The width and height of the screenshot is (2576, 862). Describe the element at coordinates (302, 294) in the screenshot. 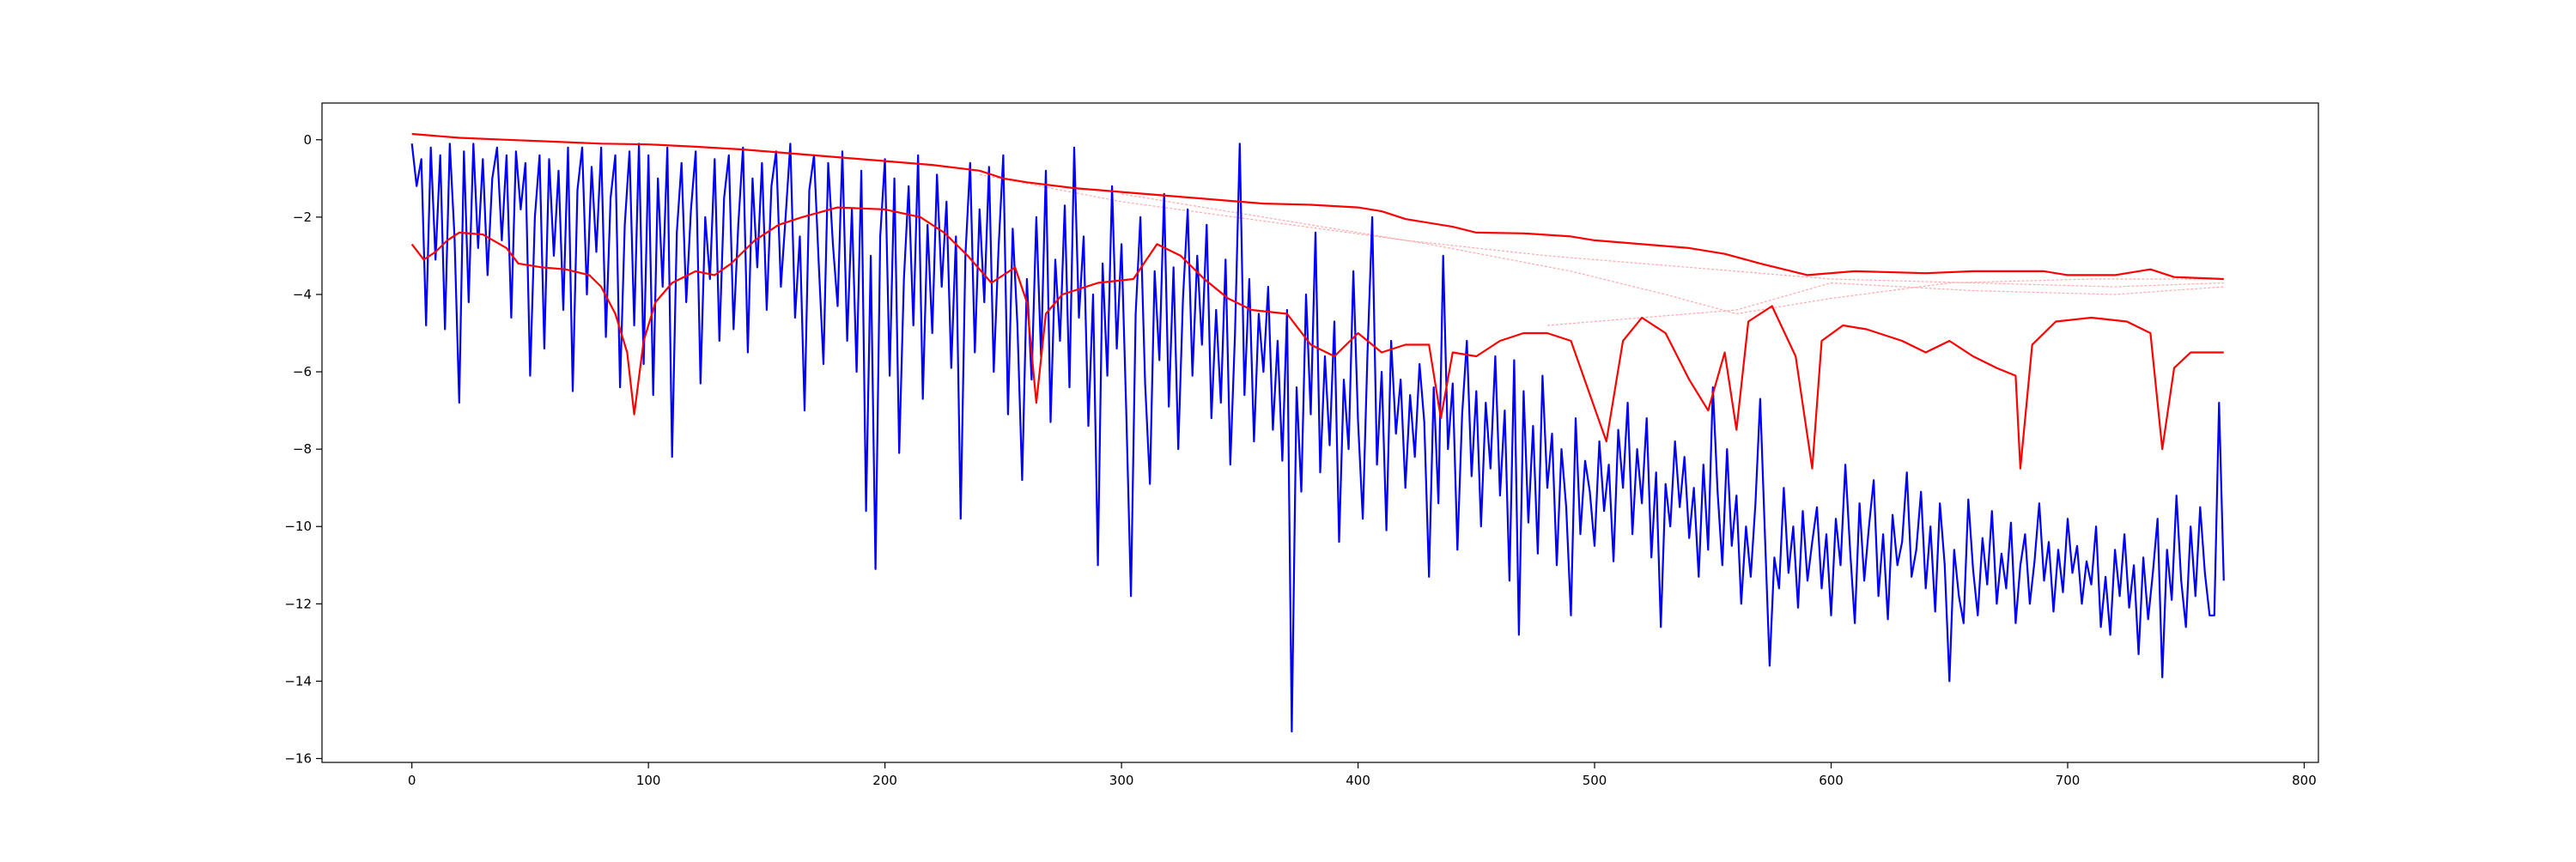

I see `y-tick-label: −4` at that location.